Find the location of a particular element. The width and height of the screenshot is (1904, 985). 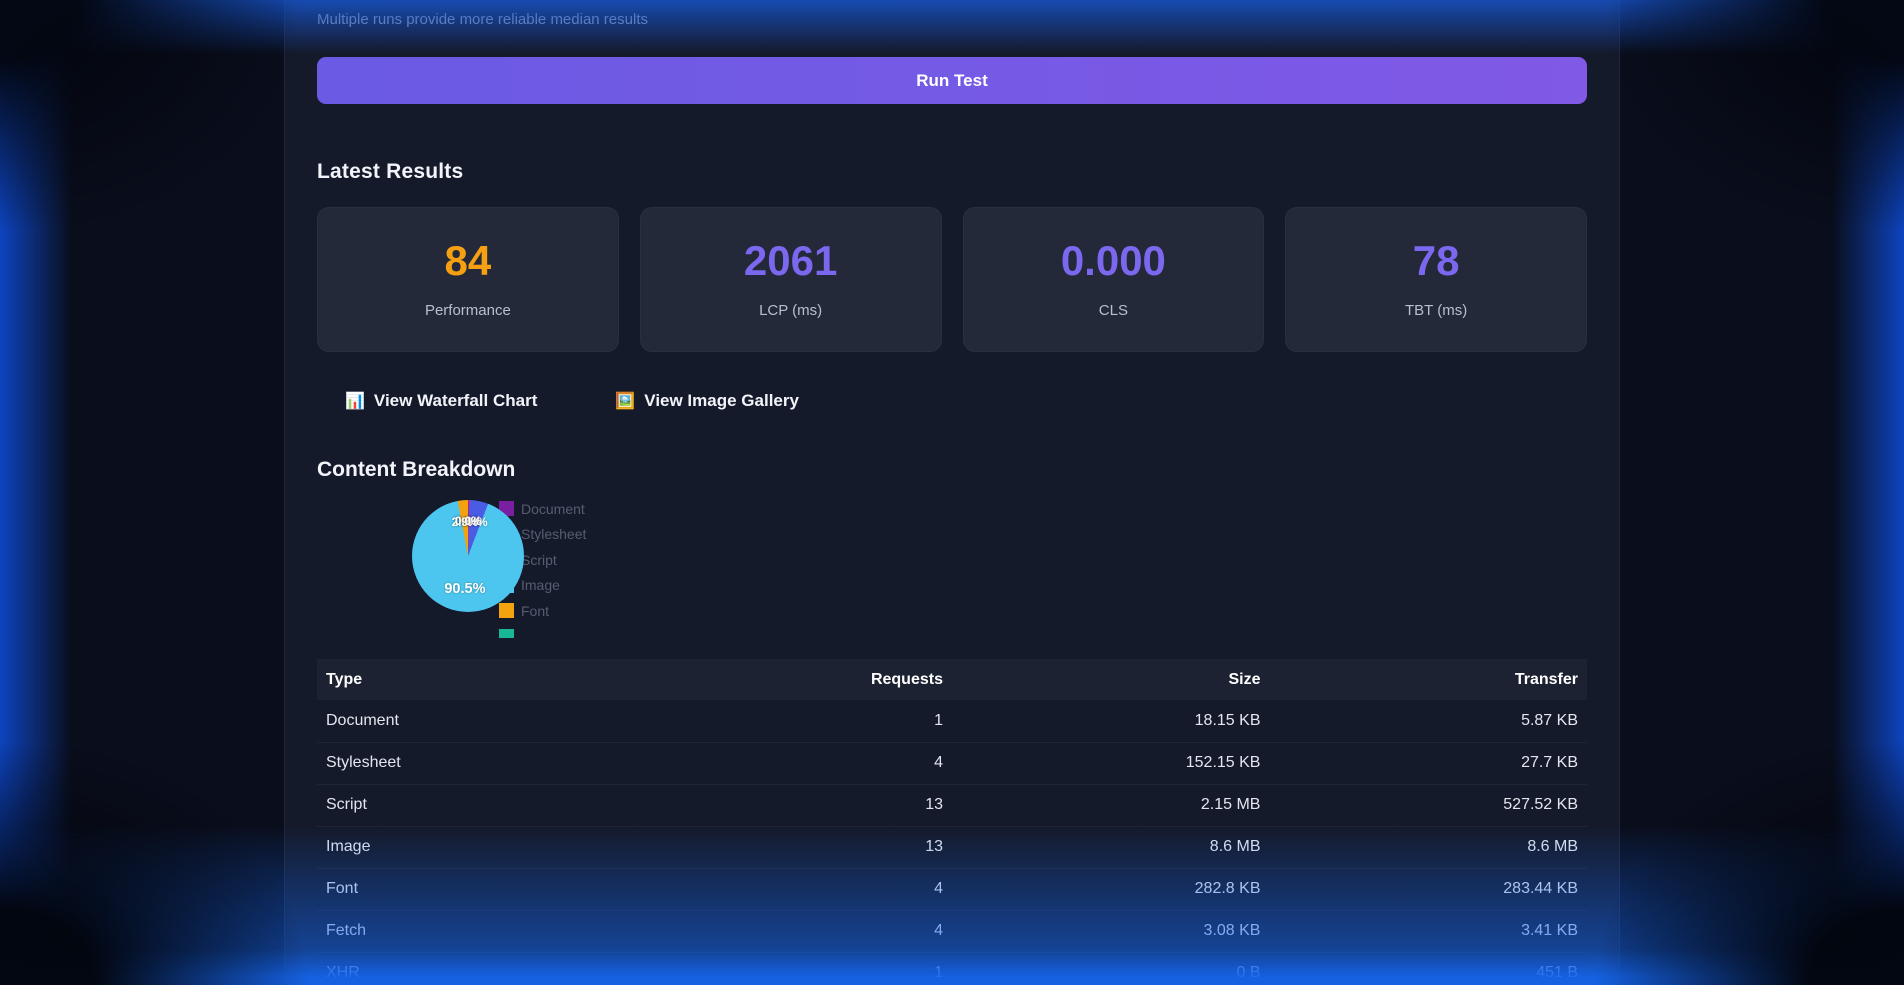

pie-slice-percentage: 90.5% is located at coordinates (465, 589).